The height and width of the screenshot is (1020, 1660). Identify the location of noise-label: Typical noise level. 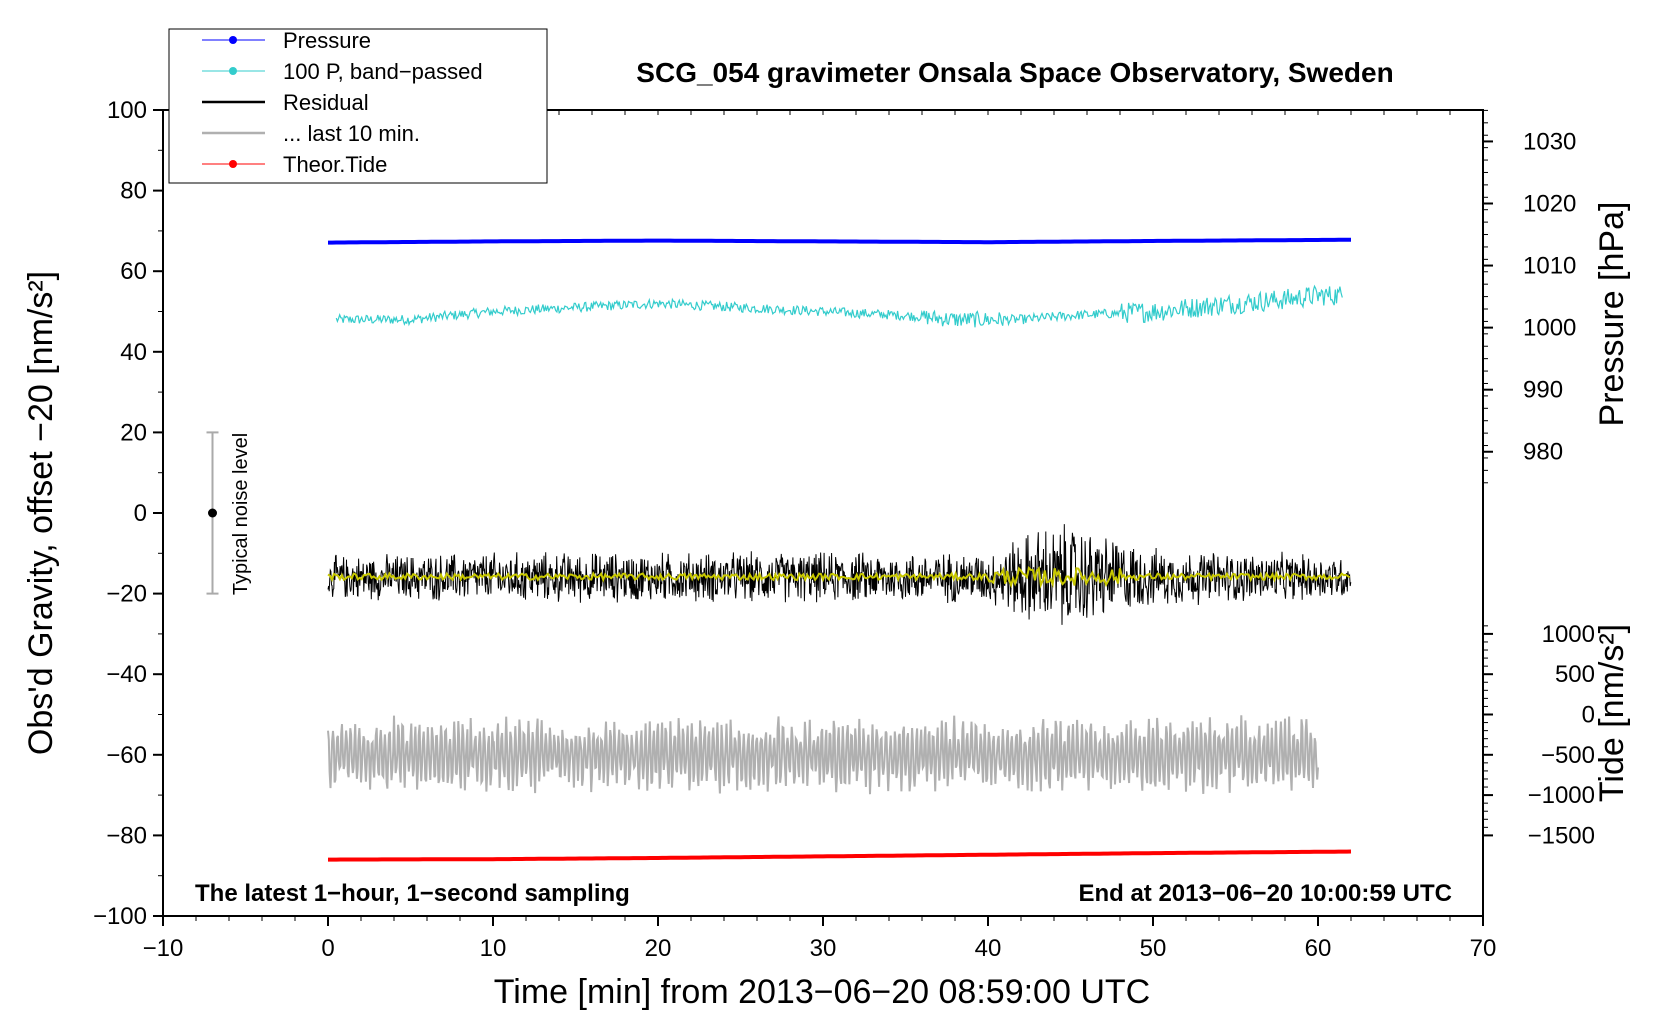
(241, 514).